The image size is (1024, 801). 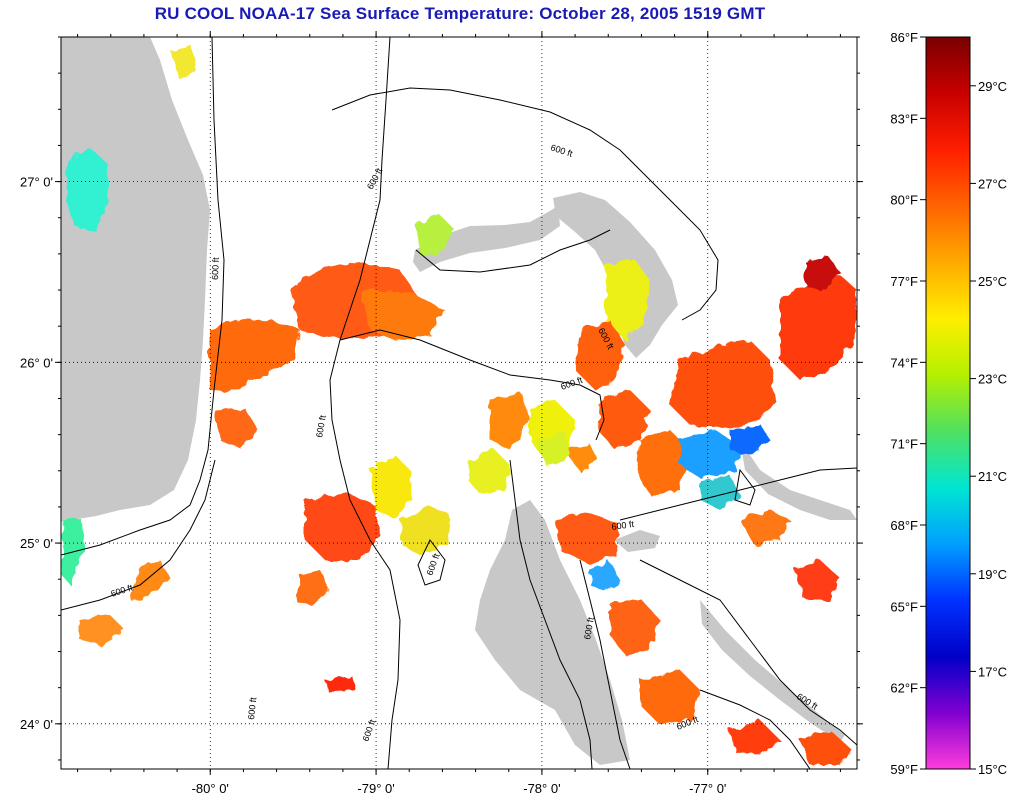 What do you see at coordinates (904, 200) in the screenshot?
I see `colorbar-label-f: 80°F` at bounding box center [904, 200].